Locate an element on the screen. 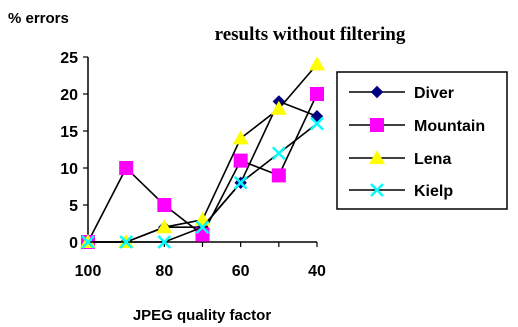 The width and height of the screenshot is (518, 327). data-point-diver is located at coordinates (317, 116).